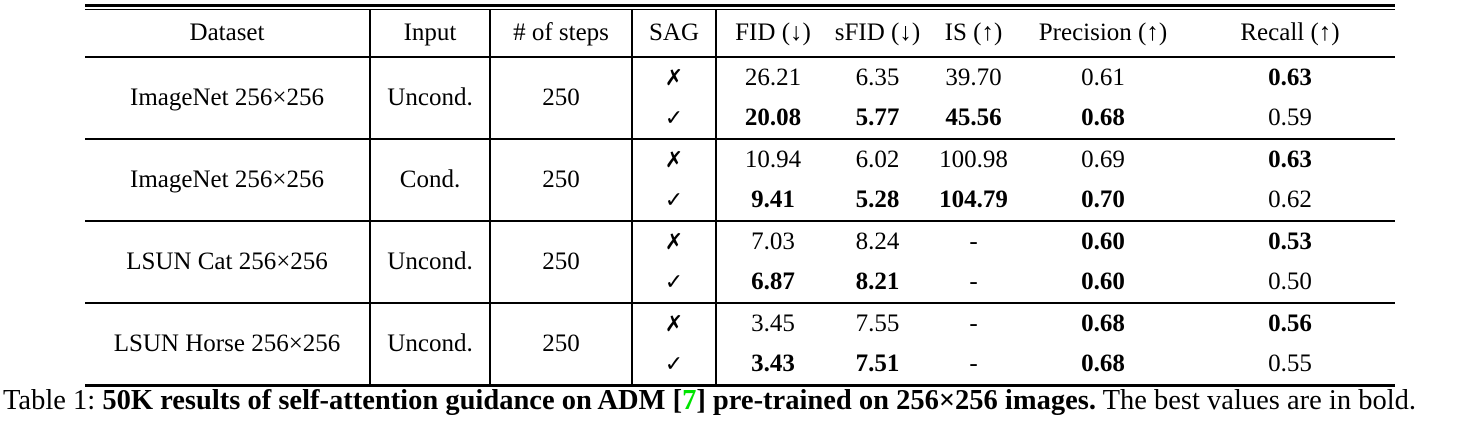 This screenshot has width=1482, height=425. I want to click on input-cell: Cond., so click(430, 179).